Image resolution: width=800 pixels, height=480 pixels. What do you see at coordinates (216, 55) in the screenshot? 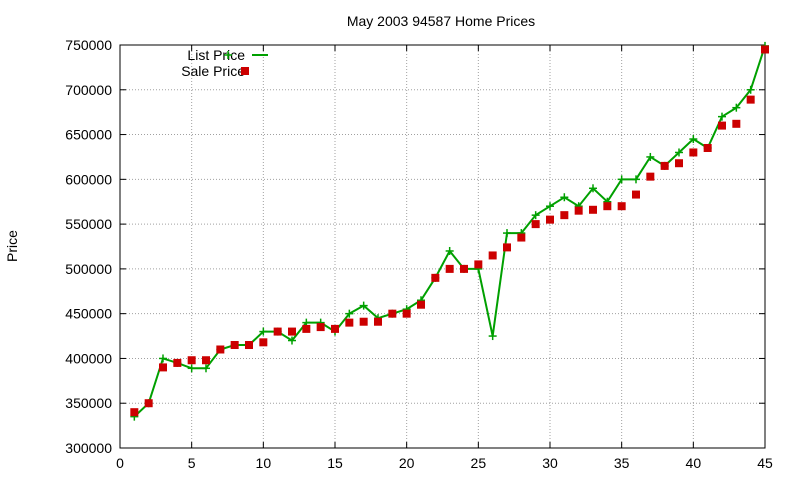
I see `legend-label-0: List Price` at bounding box center [216, 55].